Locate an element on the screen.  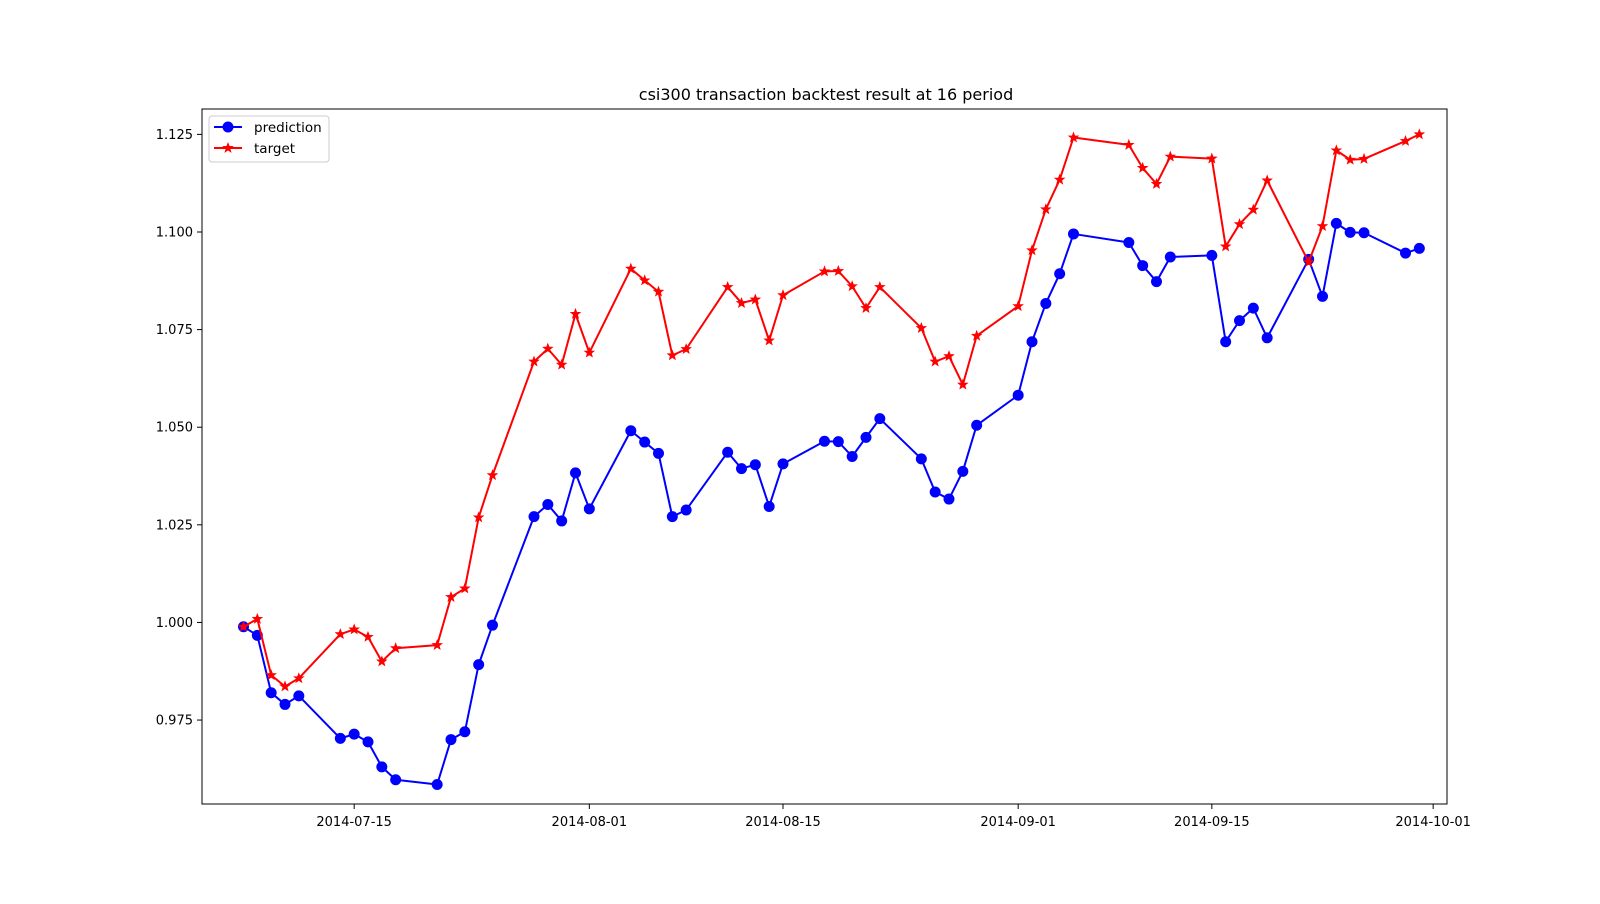
y-tick-label: 0.975 is located at coordinates (174, 721).